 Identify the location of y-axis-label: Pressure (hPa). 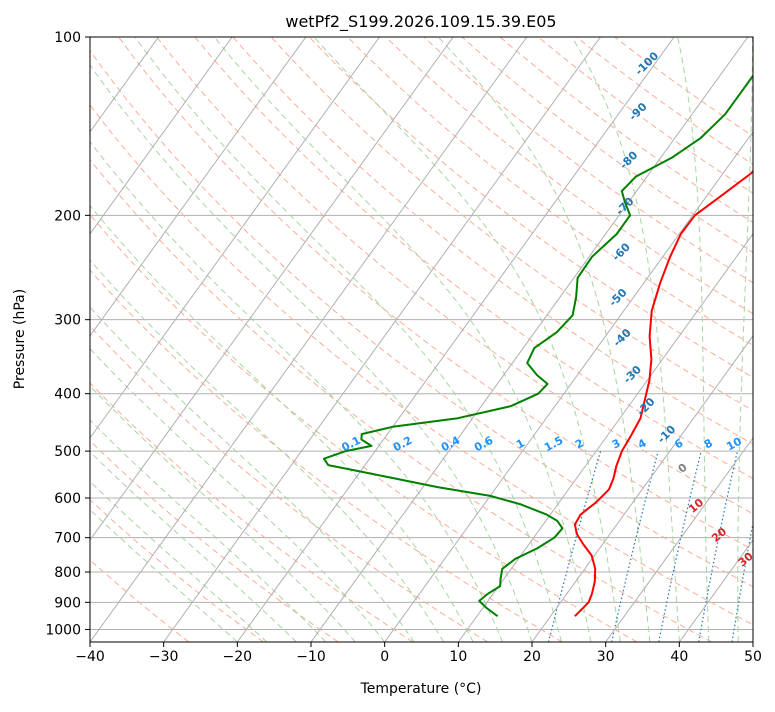
(20, 339).